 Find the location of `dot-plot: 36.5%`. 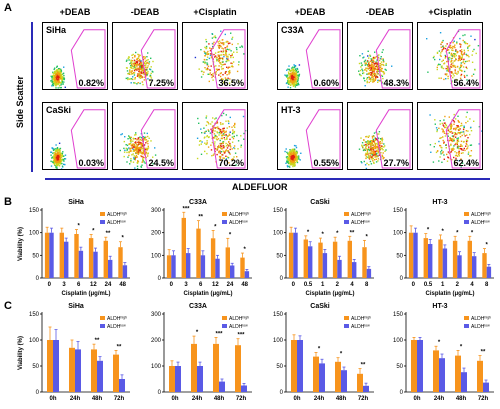

dot-plot: 36.5% is located at coordinates (215, 56).